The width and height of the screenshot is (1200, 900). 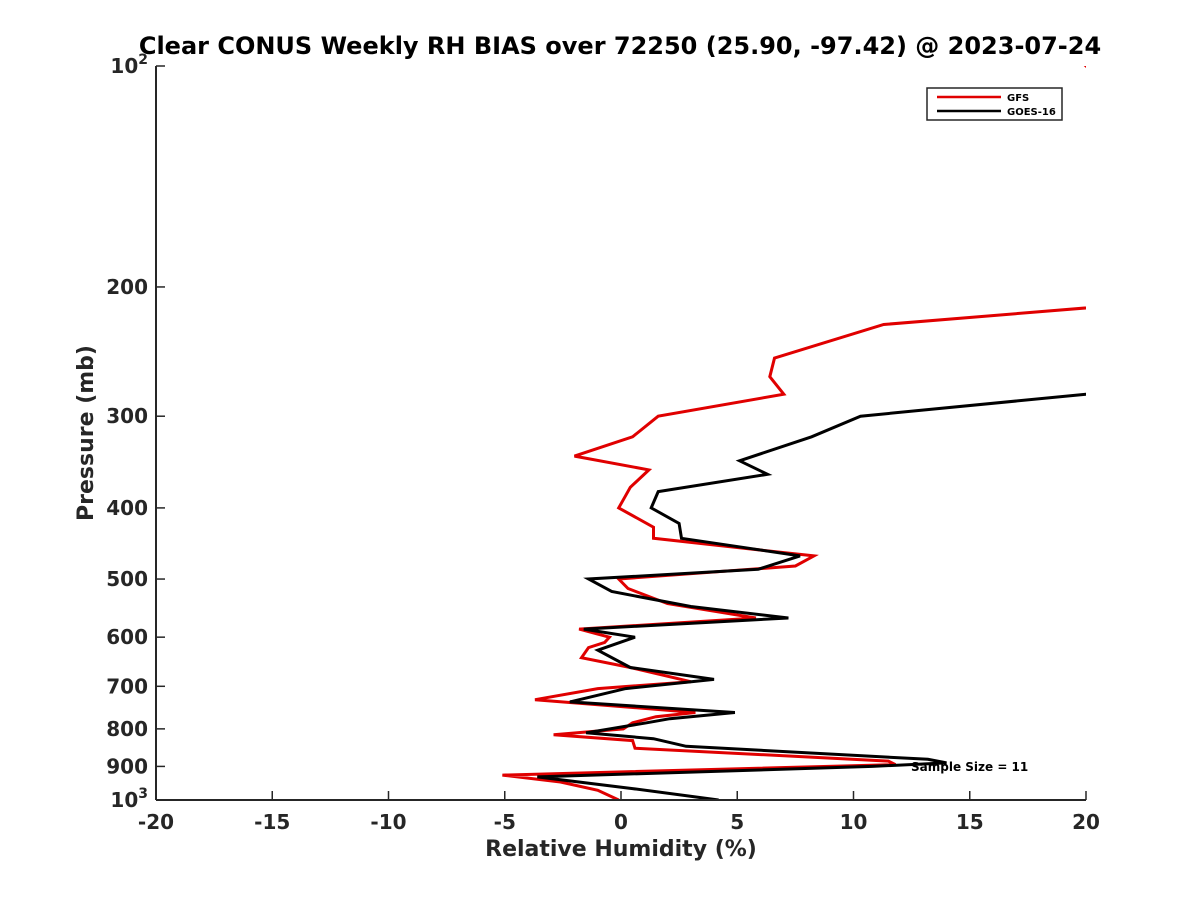 What do you see at coordinates (86, 433) in the screenshot?
I see `y-axis-label: Pressure (mb)` at bounding box center [86, 433].